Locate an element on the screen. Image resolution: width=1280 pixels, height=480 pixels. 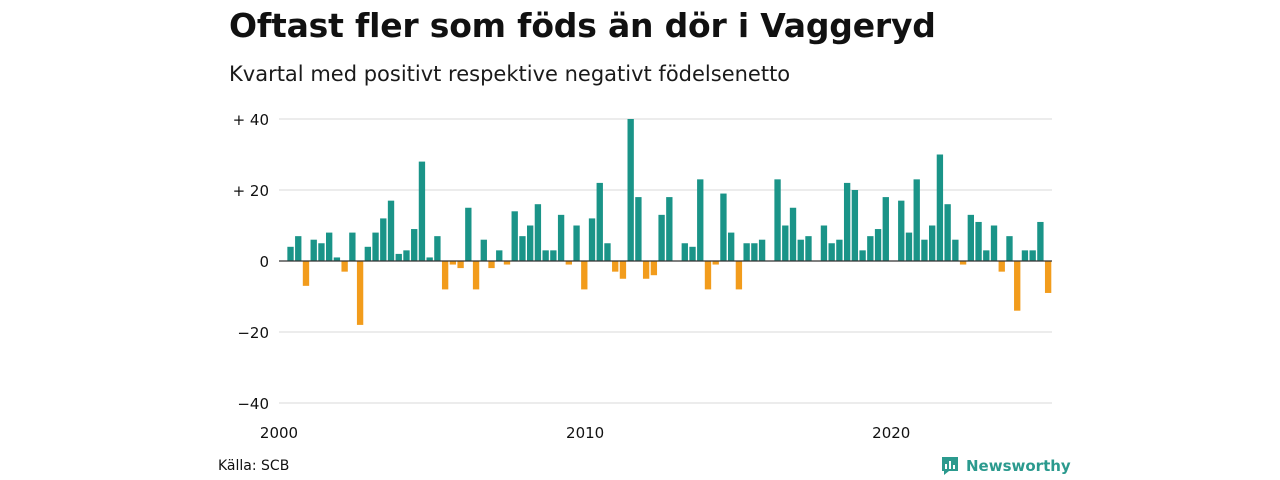
brand-logo: Newsworthy is located at coordinates (1005, 466).